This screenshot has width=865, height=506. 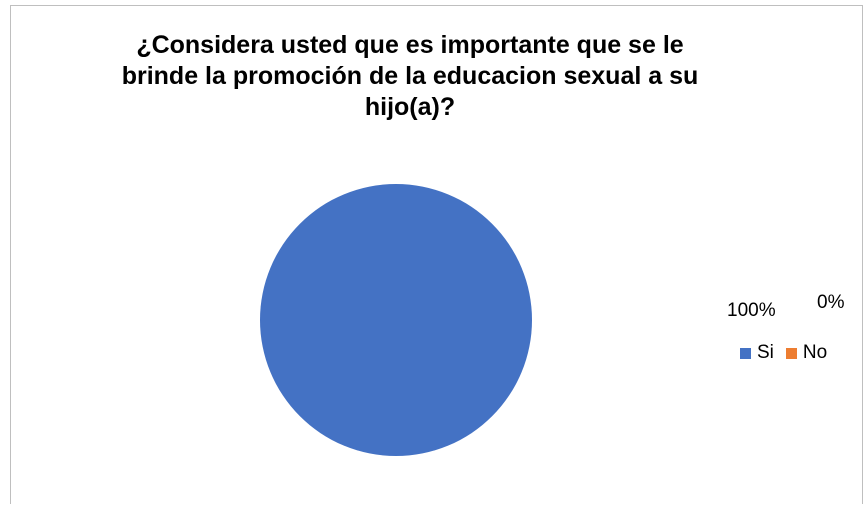 I want to click on legend-item-no: No, so click(x=806, y=353).